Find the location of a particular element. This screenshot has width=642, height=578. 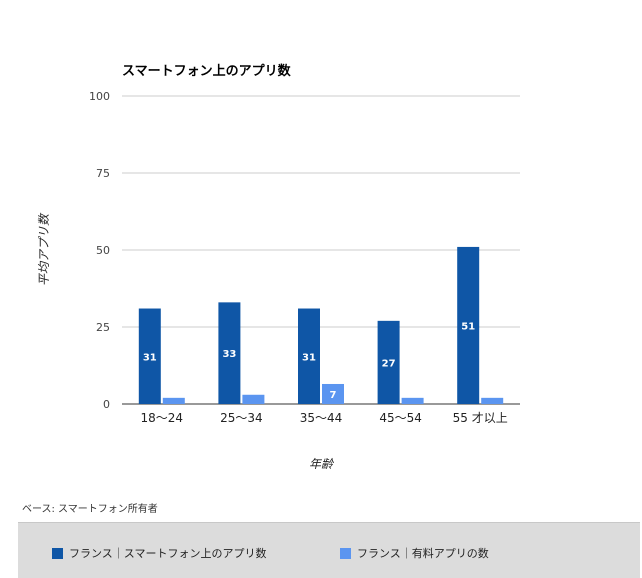

x-tick-label: 18〜24 is located at coordinates (162, 418).